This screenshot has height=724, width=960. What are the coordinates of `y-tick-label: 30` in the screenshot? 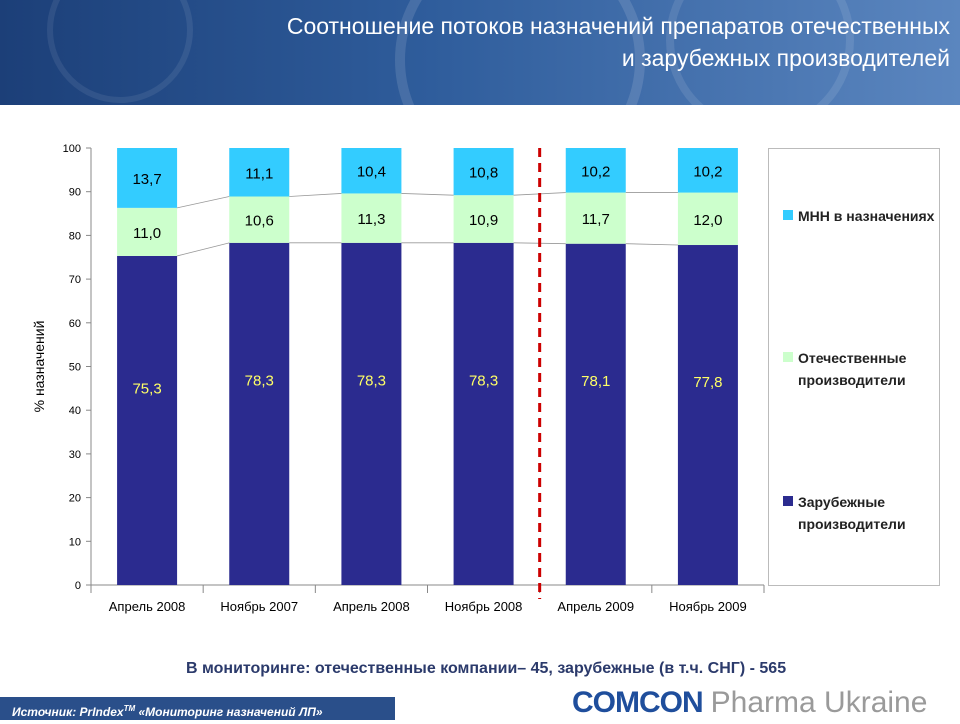 It's located at (75, 455).